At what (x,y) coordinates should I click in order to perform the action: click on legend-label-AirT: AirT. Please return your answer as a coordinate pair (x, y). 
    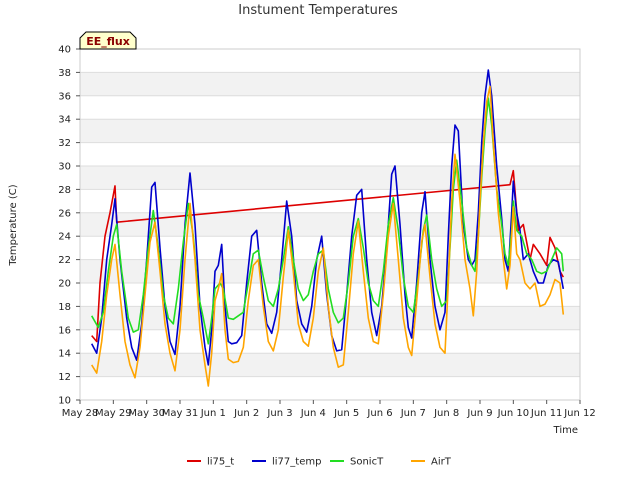
    Looking at the image, I should click on (441, 462).